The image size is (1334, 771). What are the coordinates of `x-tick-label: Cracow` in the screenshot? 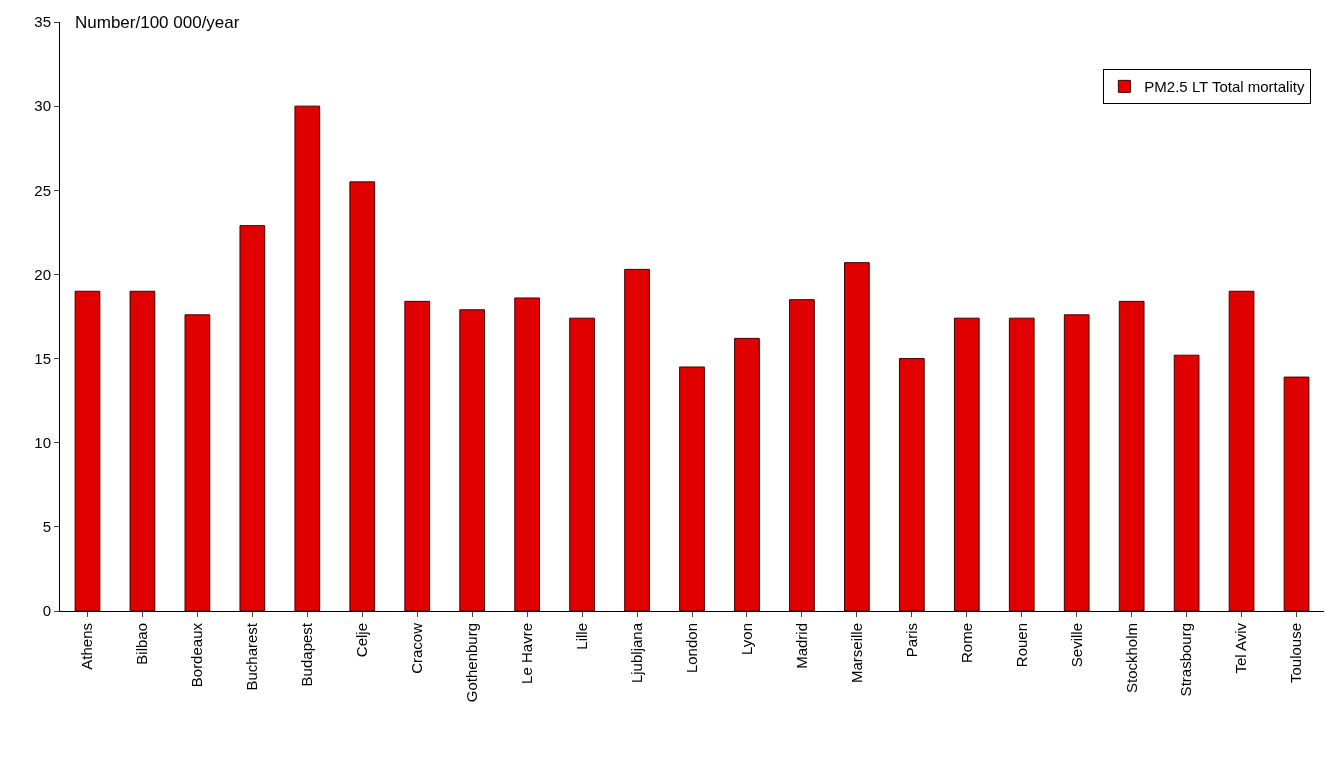 It's located at (417, 648).